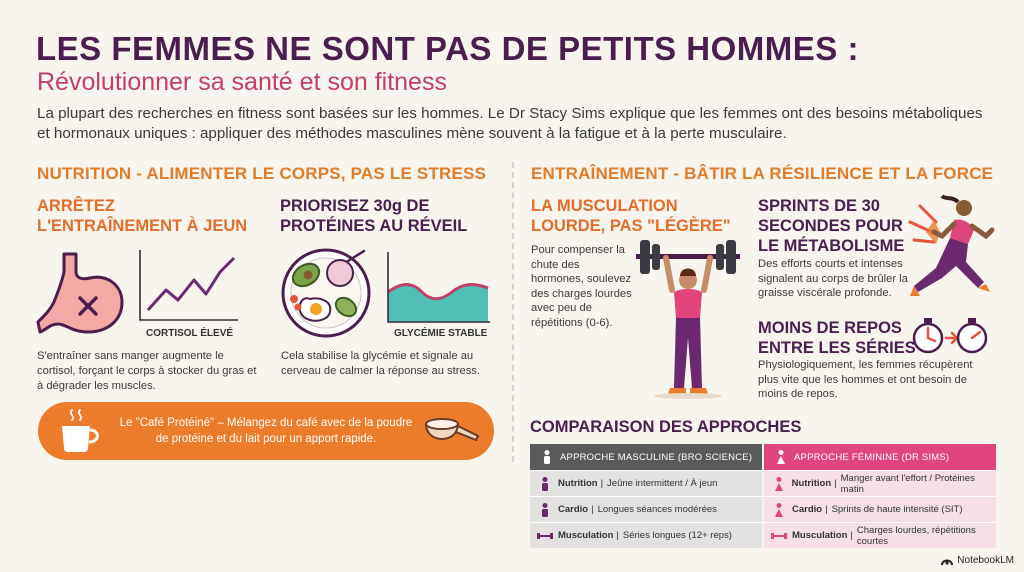 The height and width of the screenshot is (572, 1024). Describe the element at coordinates (916, 535) in the screenshot. I see `row-value: Charges lourdes, répétitions courtes` at that location.